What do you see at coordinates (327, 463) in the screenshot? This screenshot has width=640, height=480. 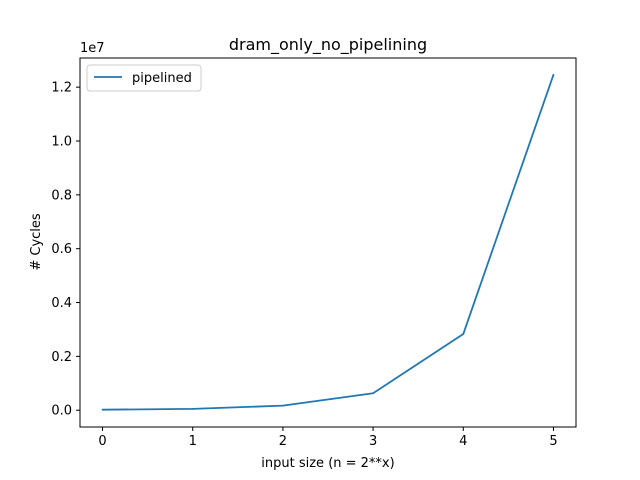 I see `x-axis-label: input size (n = 2**x)` at bounding box center [327, 463].